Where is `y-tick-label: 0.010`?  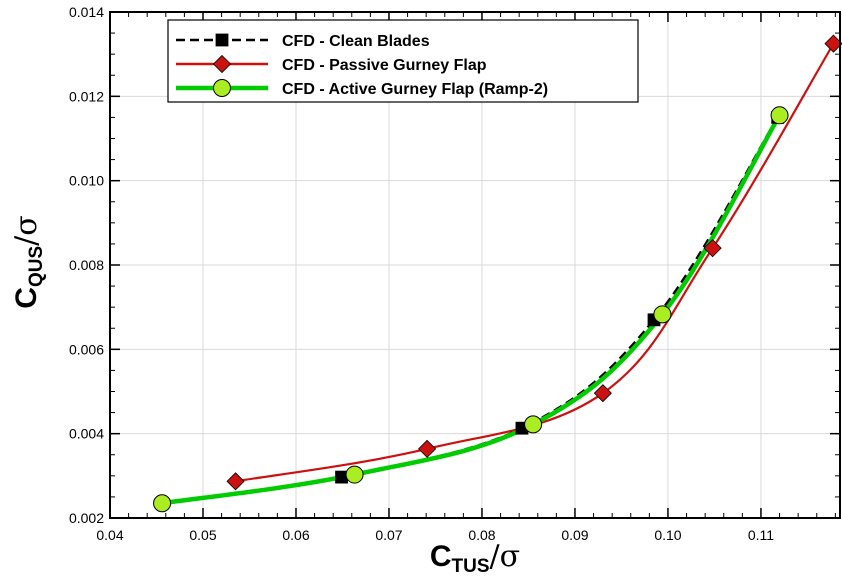 y-tick-label: 0.010 is located at coordinates (86, 181).